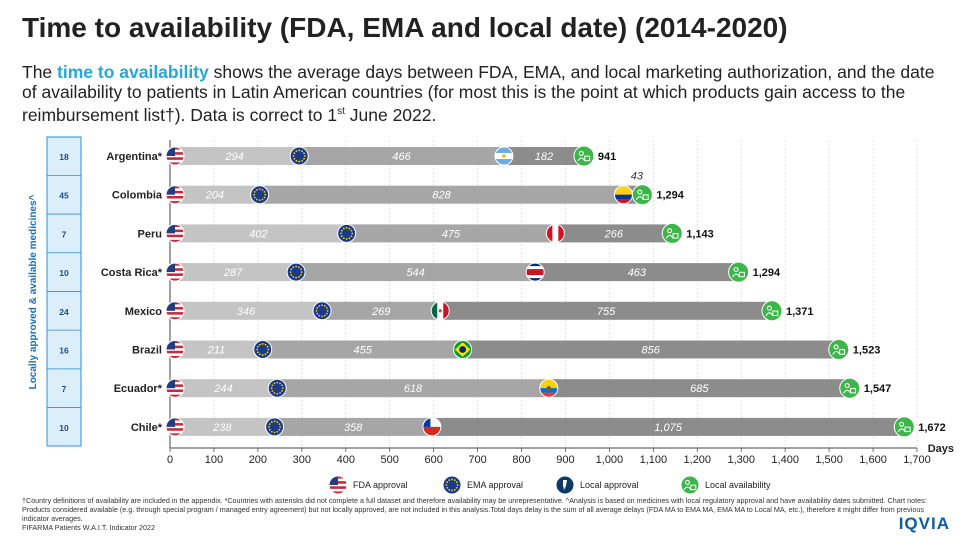 This screenshot has height=536, width=972. Describe the element at coordinates (64, 312) in the screenshot. I see `medicine-count: 24` at that location.